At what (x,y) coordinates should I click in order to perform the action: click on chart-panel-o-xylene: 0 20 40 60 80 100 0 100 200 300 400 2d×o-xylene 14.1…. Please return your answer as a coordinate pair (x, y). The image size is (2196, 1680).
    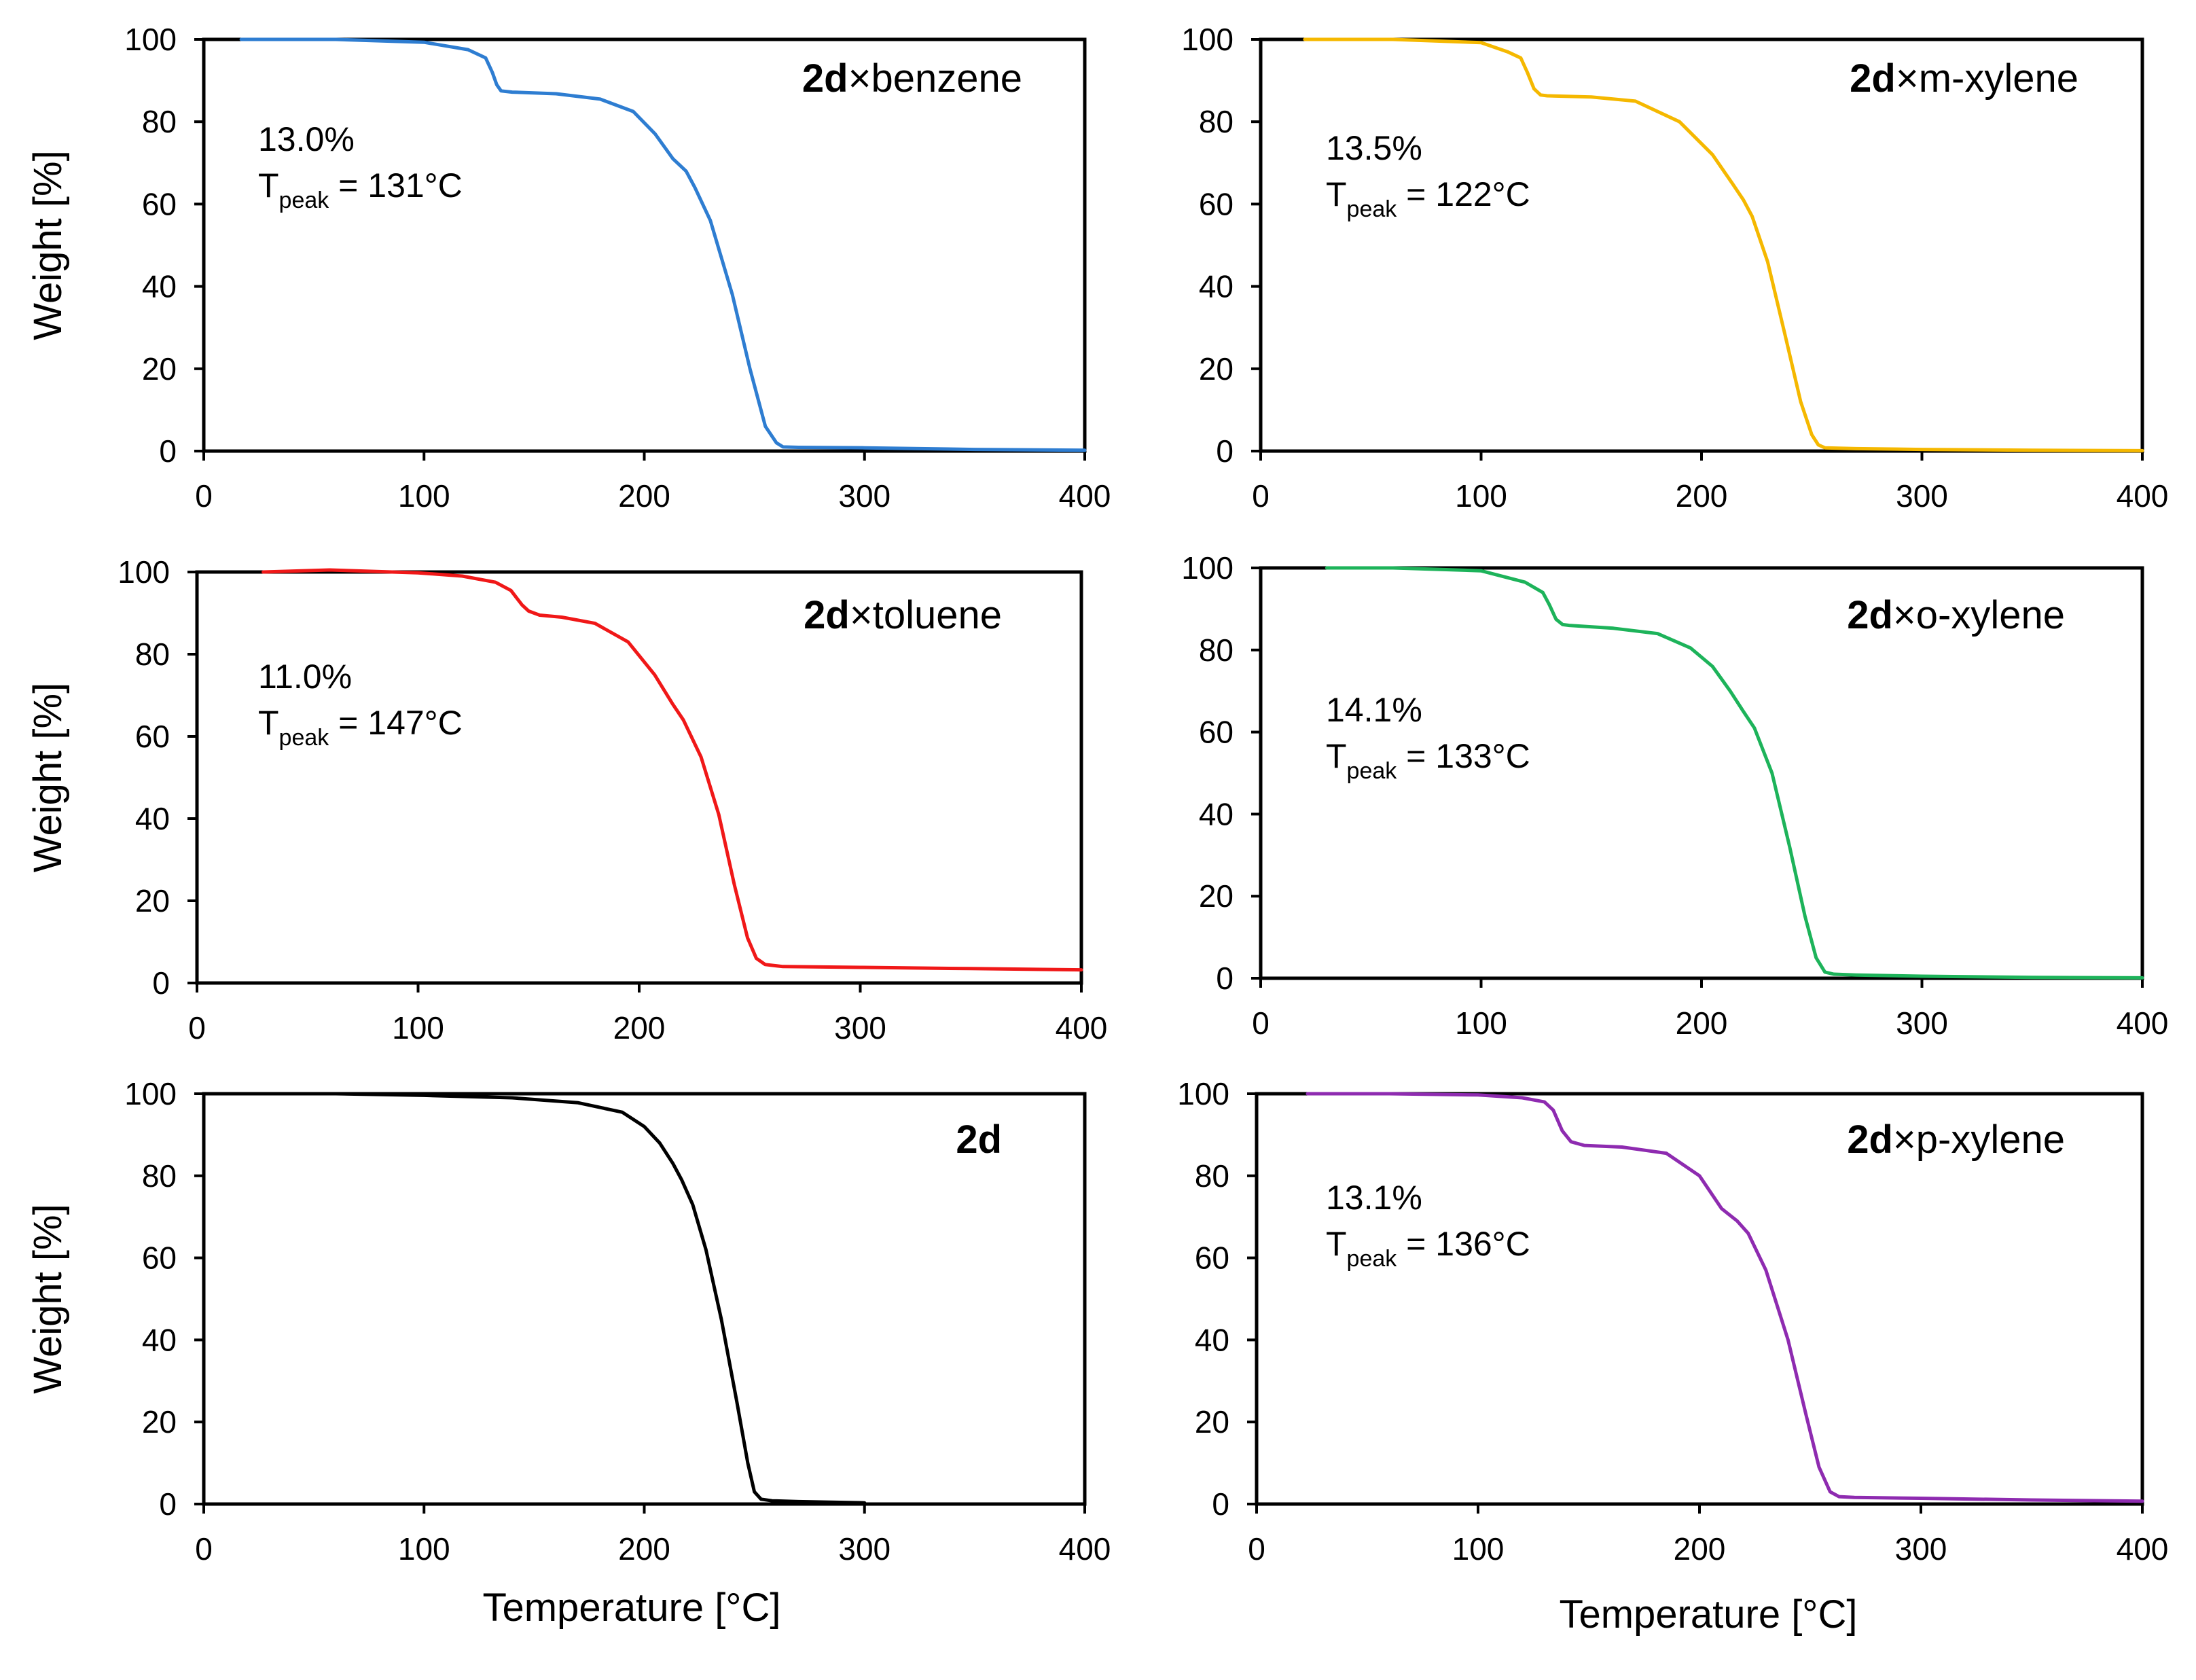
    Looking at the image, I should click on (1674, 795).